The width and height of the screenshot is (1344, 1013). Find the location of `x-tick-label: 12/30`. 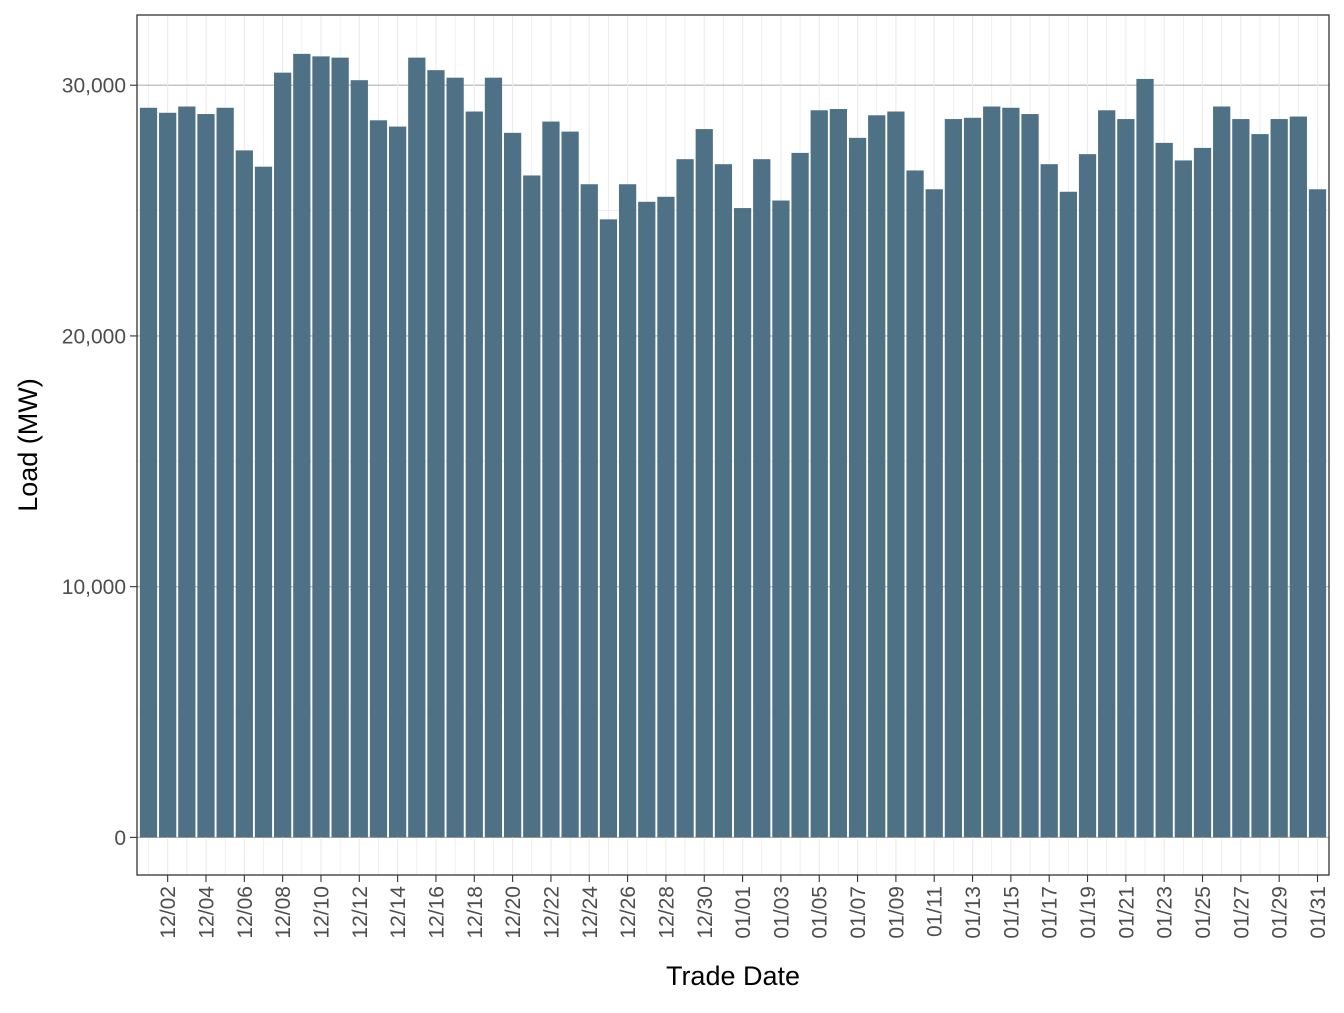

x-tick-label: 12/30 is located at coordinates (705, 912).